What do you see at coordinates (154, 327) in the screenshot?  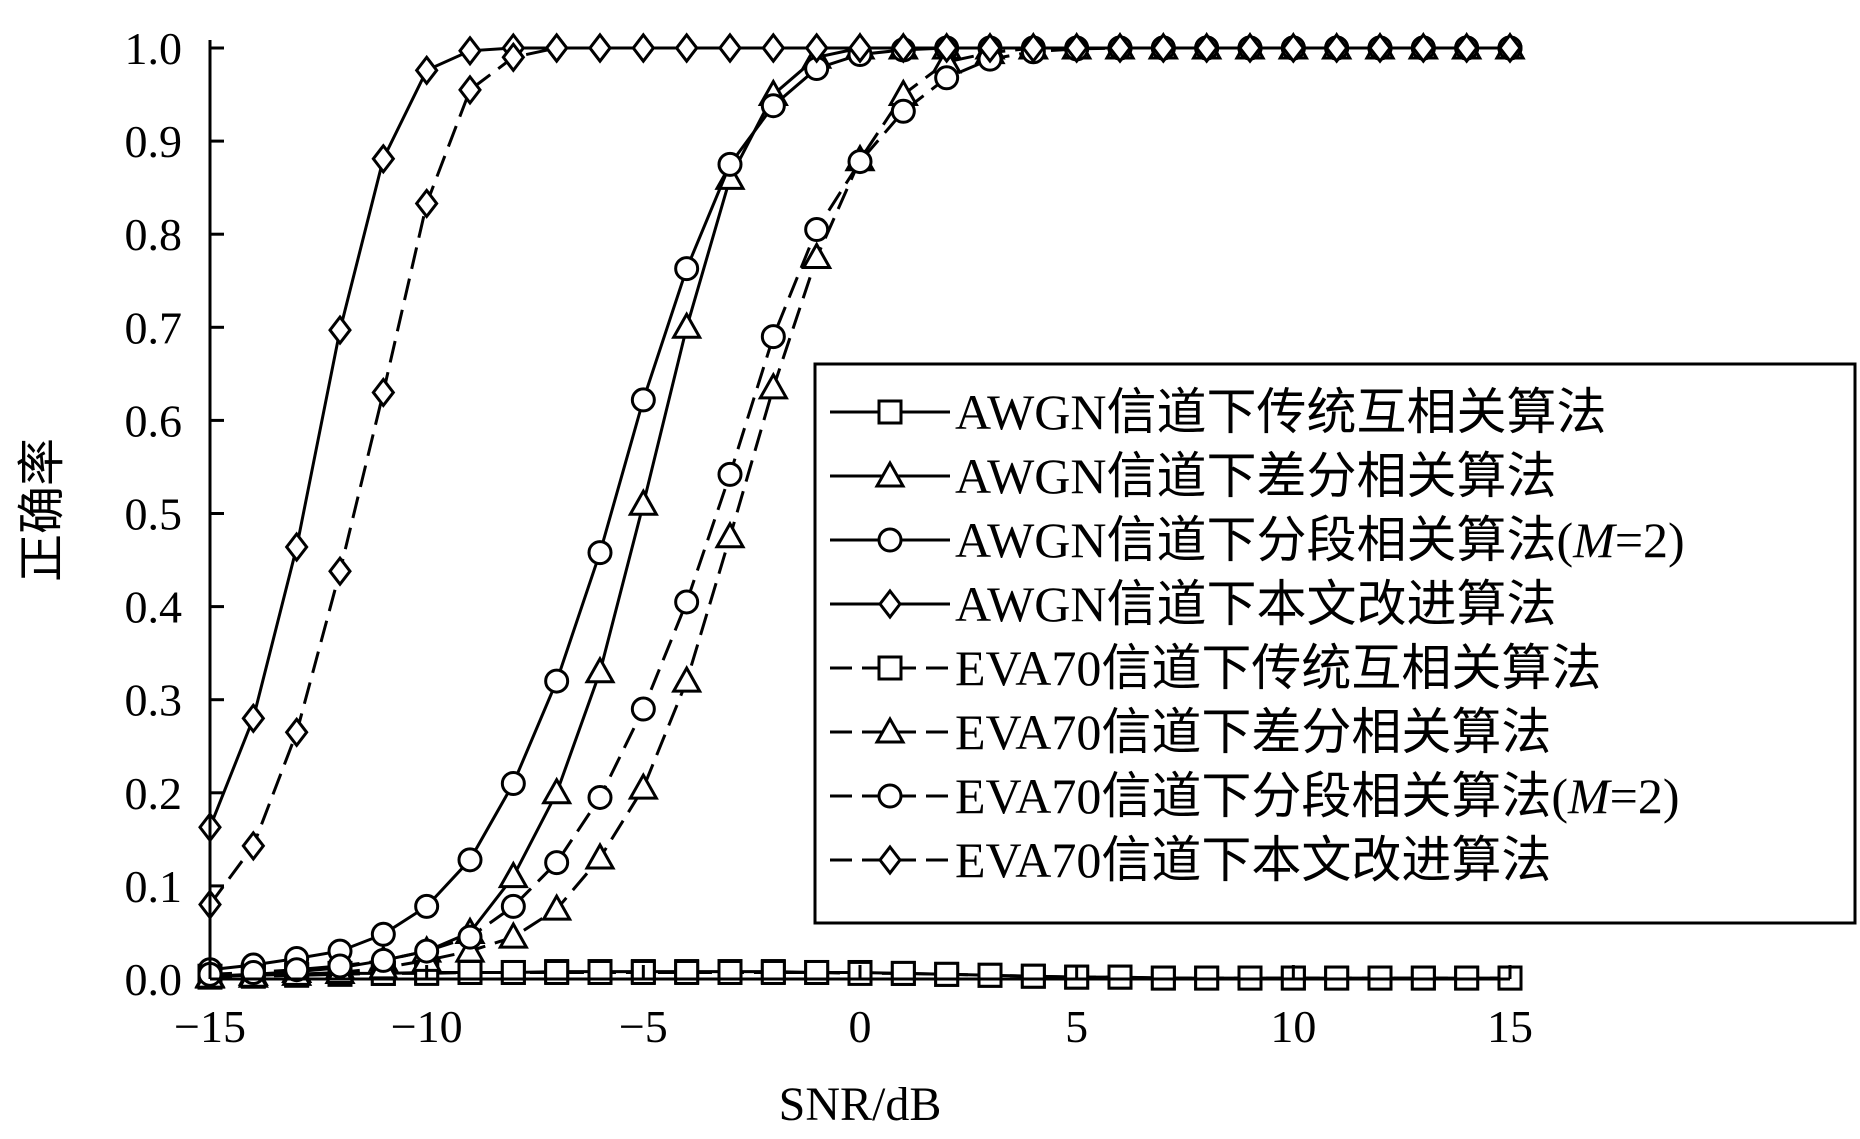 I see `y-tick-label: 0.7` at bounding box center [154, 327].